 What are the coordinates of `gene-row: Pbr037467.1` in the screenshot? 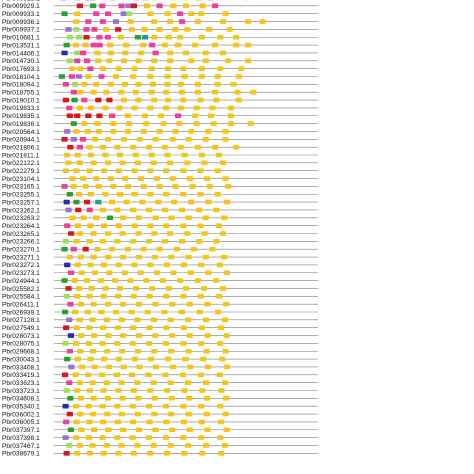 It's located at (160, 446).